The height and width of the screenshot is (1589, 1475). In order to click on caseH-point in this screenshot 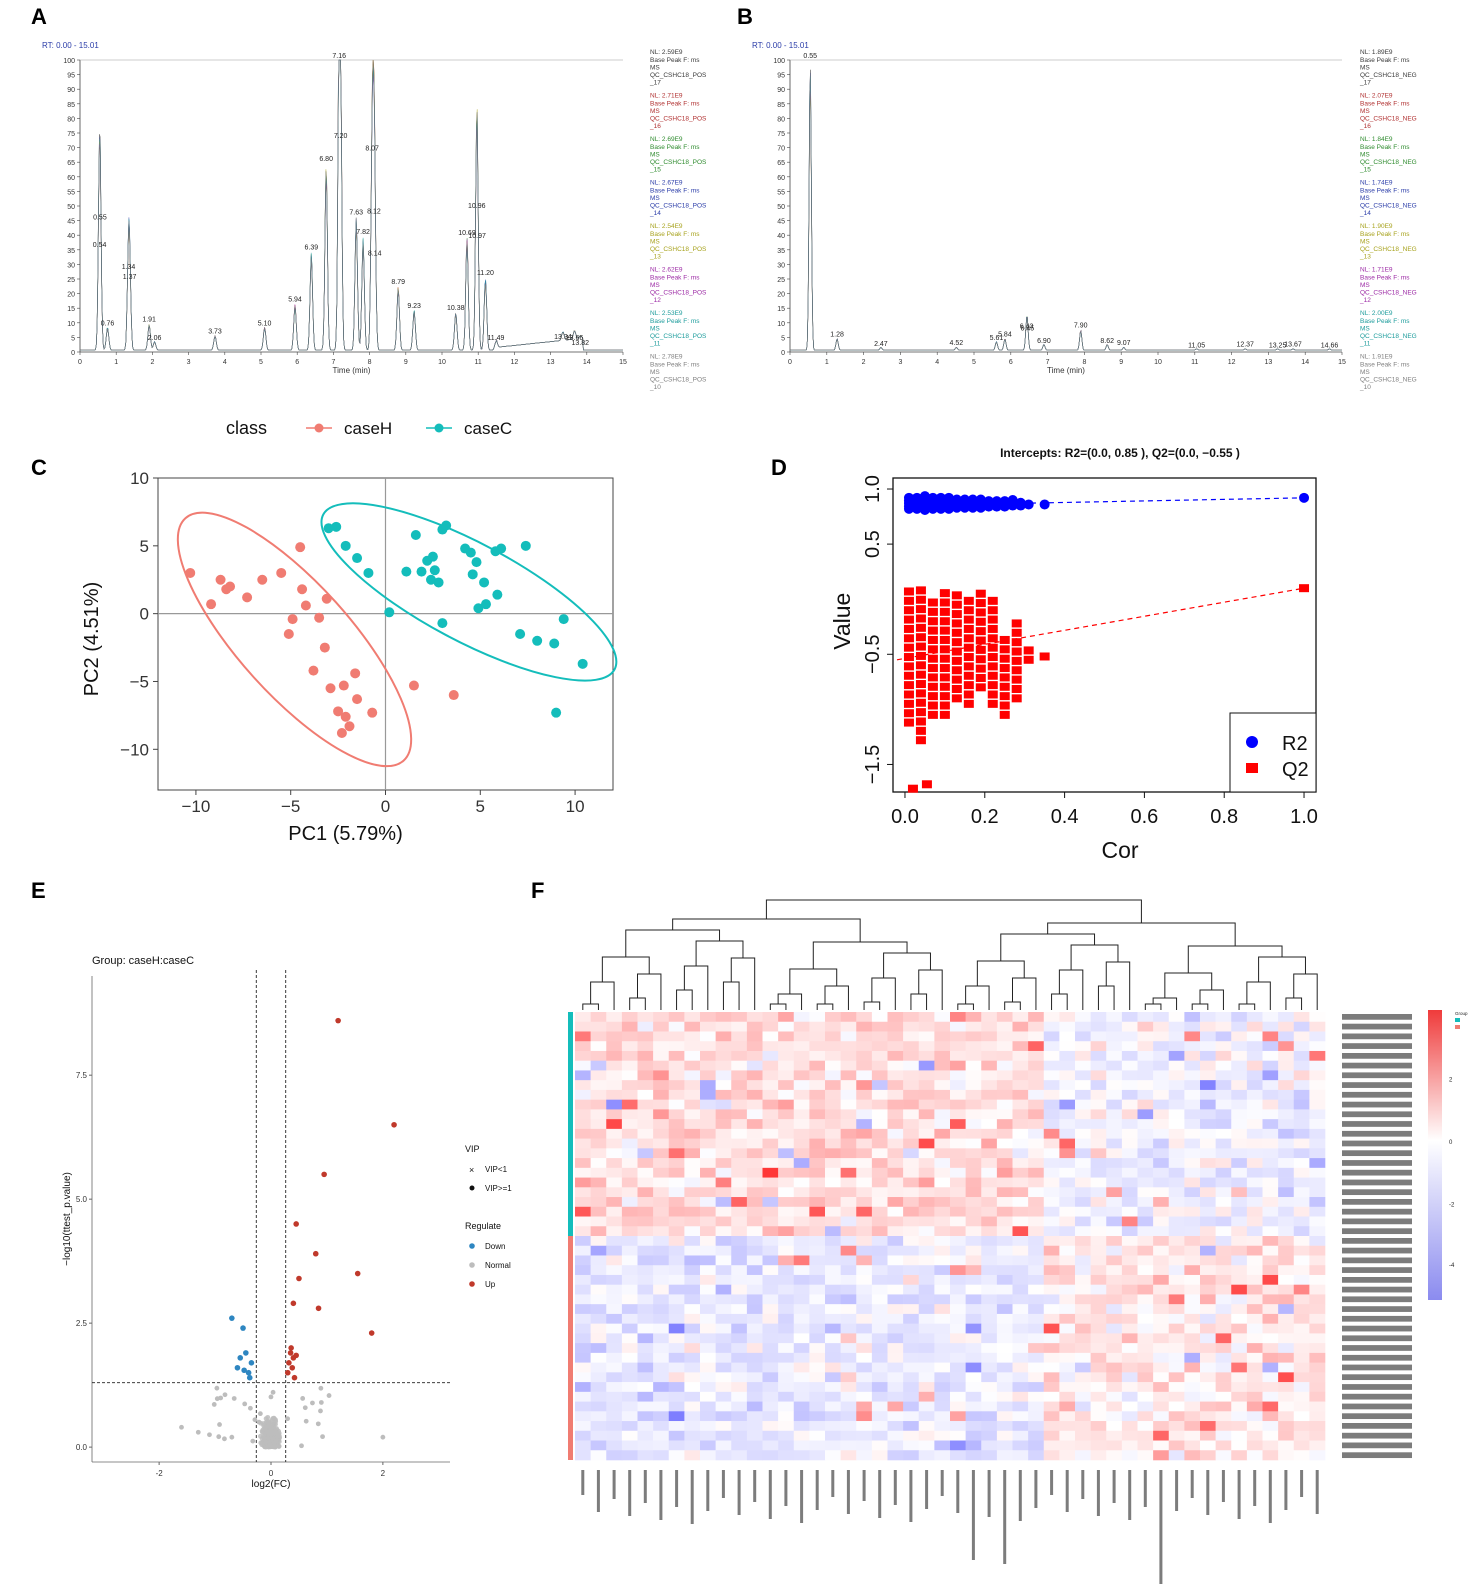, I will do `click(211, 604)`.